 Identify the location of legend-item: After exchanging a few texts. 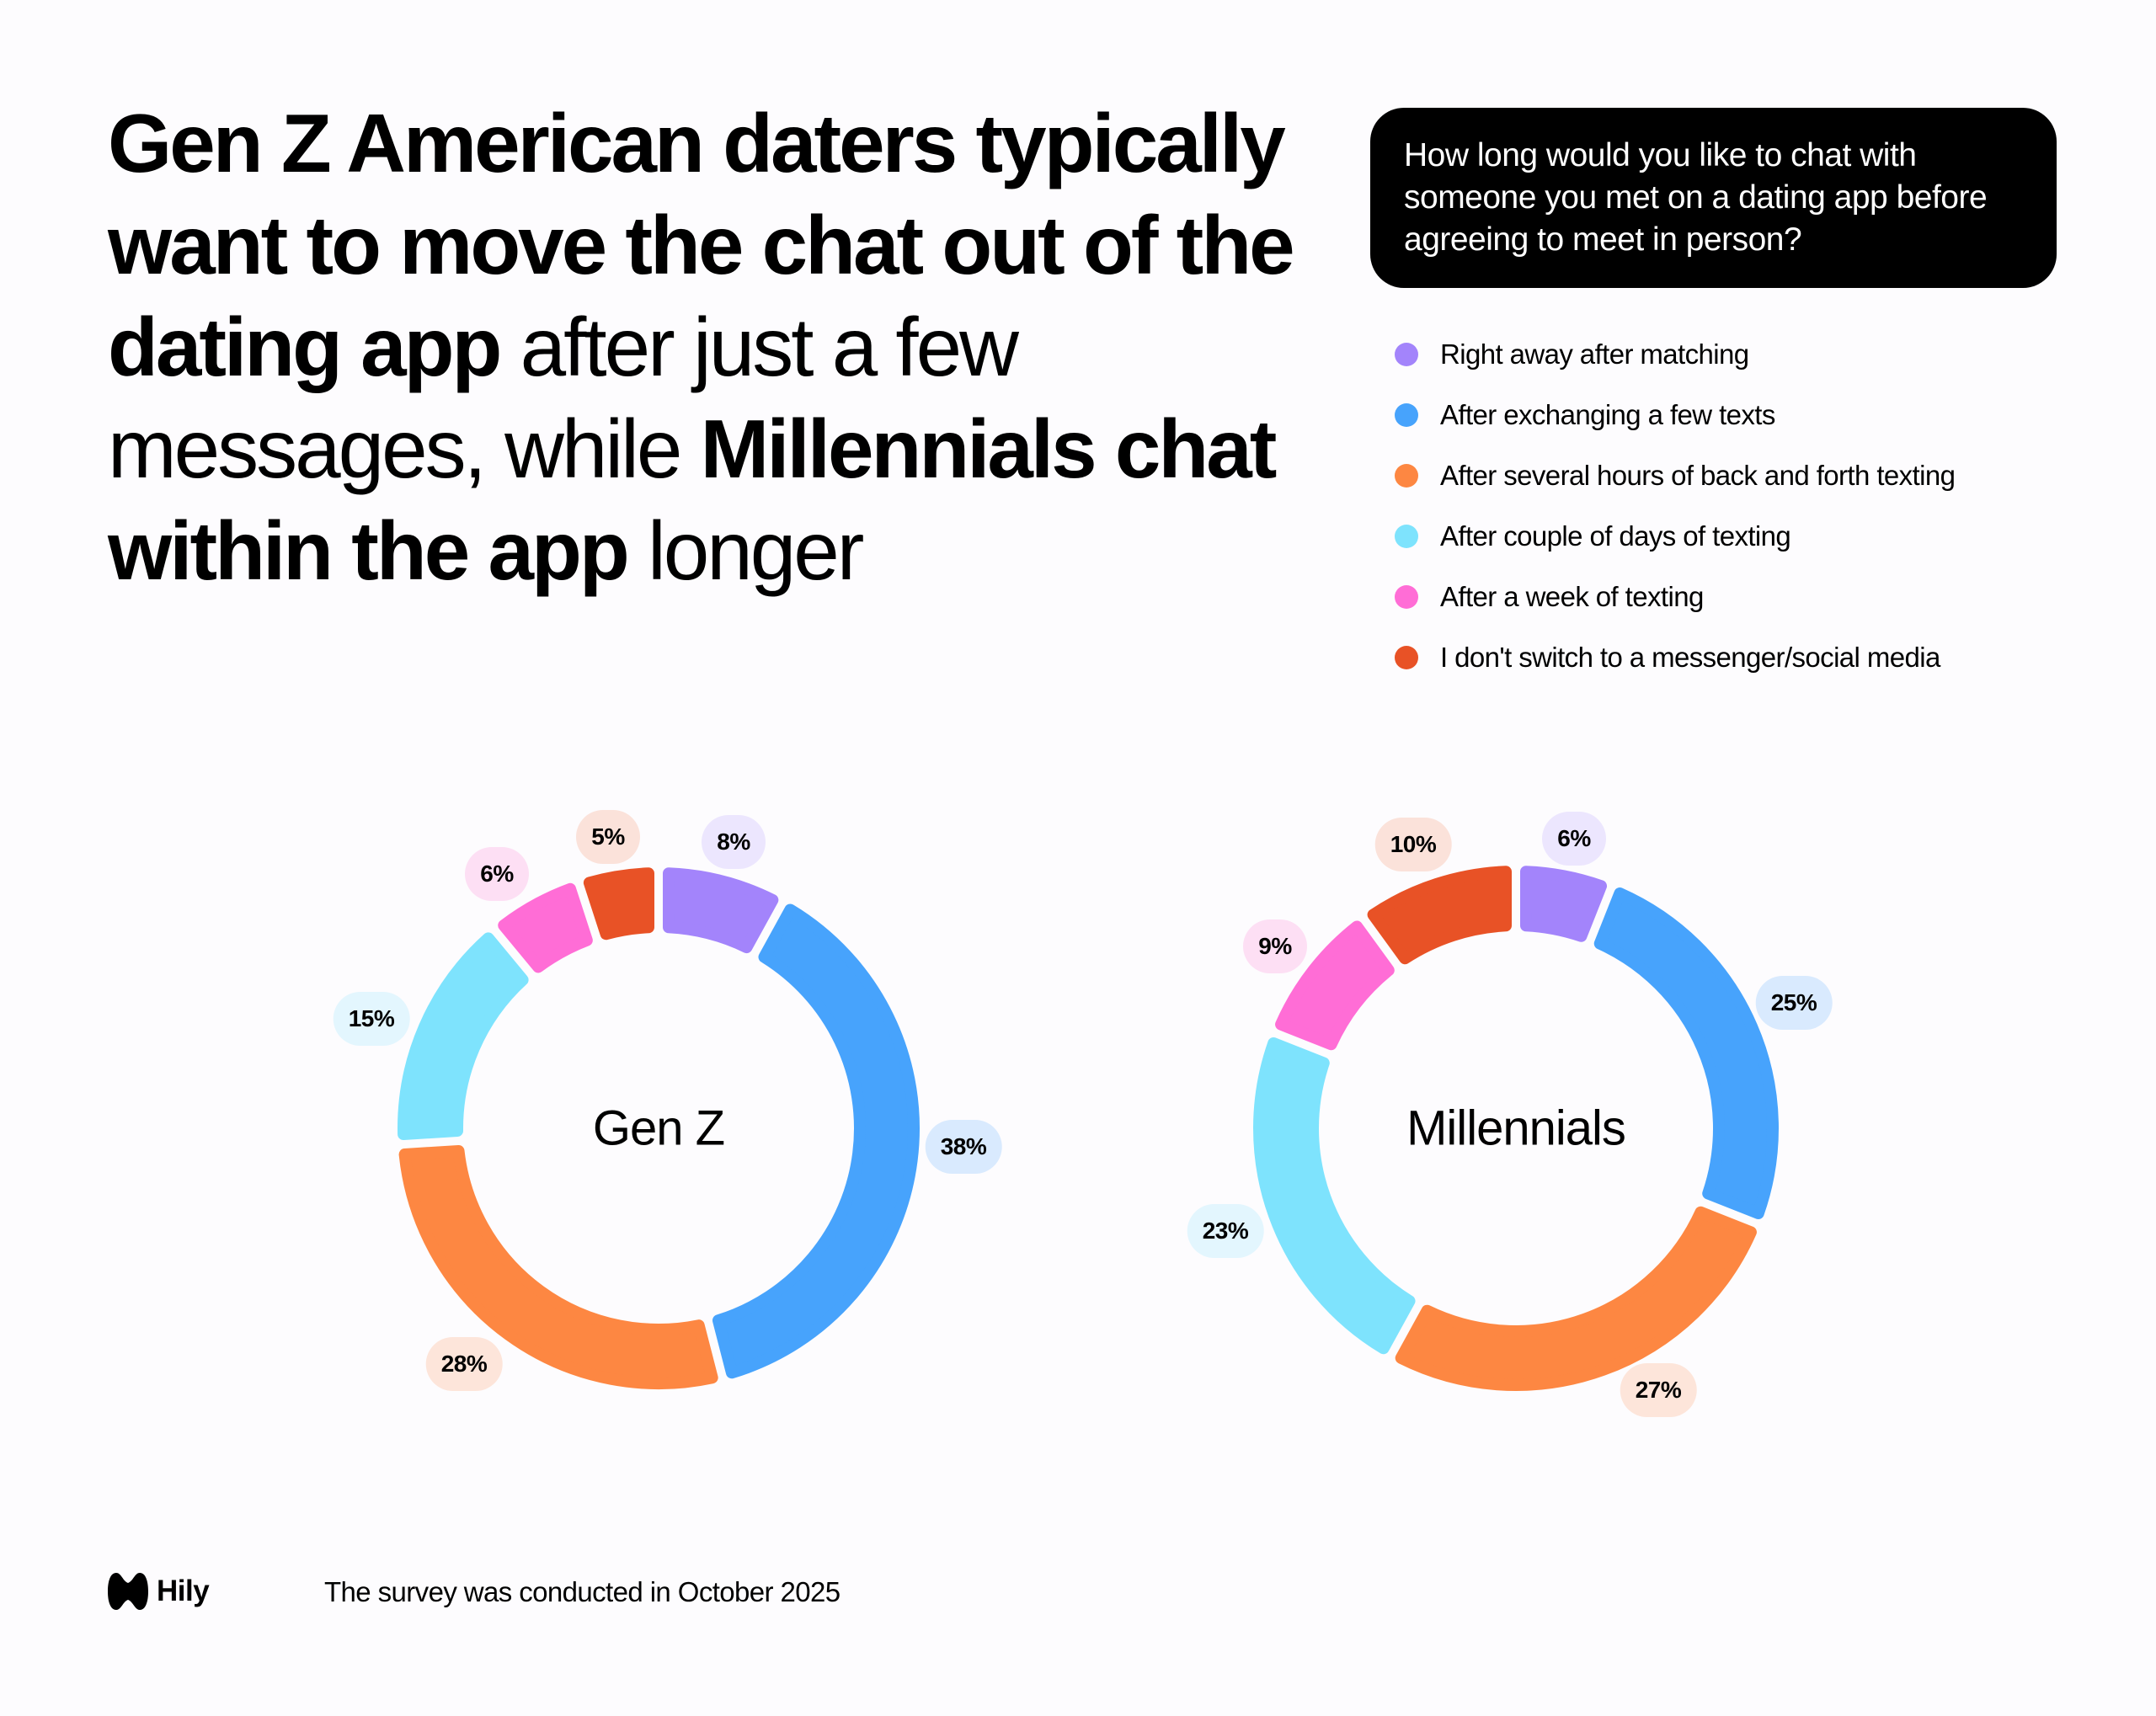
(1675, 415).